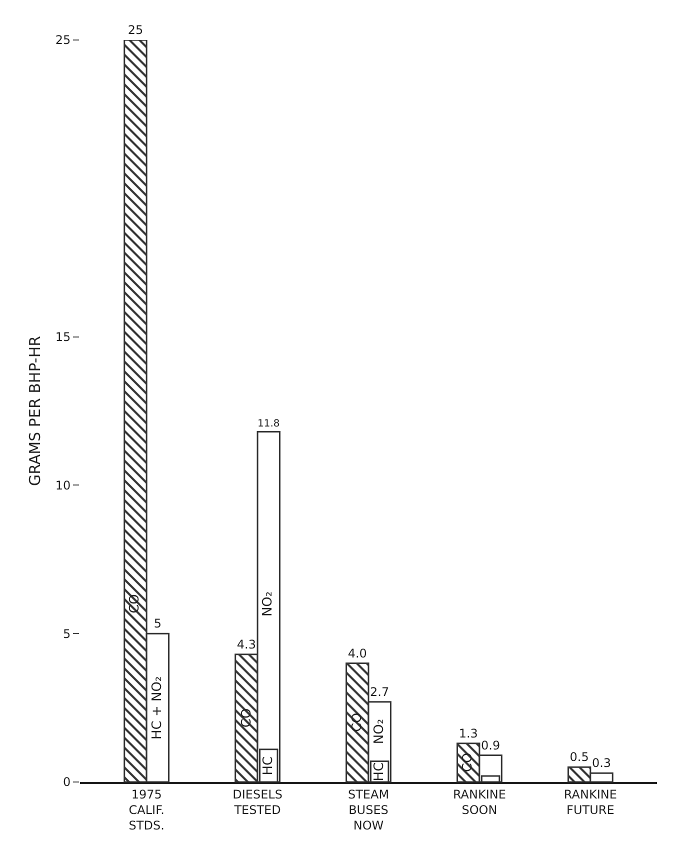 The width and height of the screenshot is (677, 862). I want to click on y-tick-label: 15, so click(63, 337).